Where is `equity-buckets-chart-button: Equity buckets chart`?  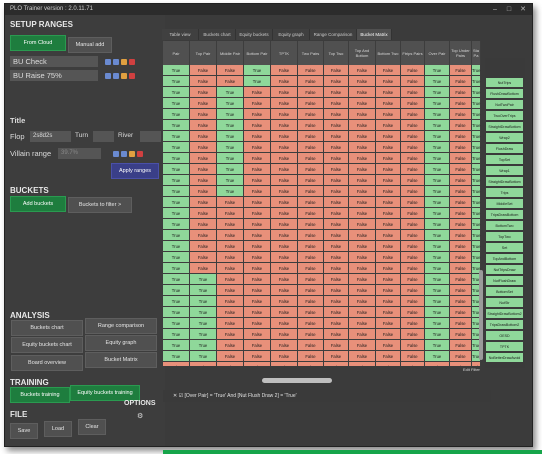 equity-buckets-chart-button: Equity buckets chart is located at coordinates (47, 345).